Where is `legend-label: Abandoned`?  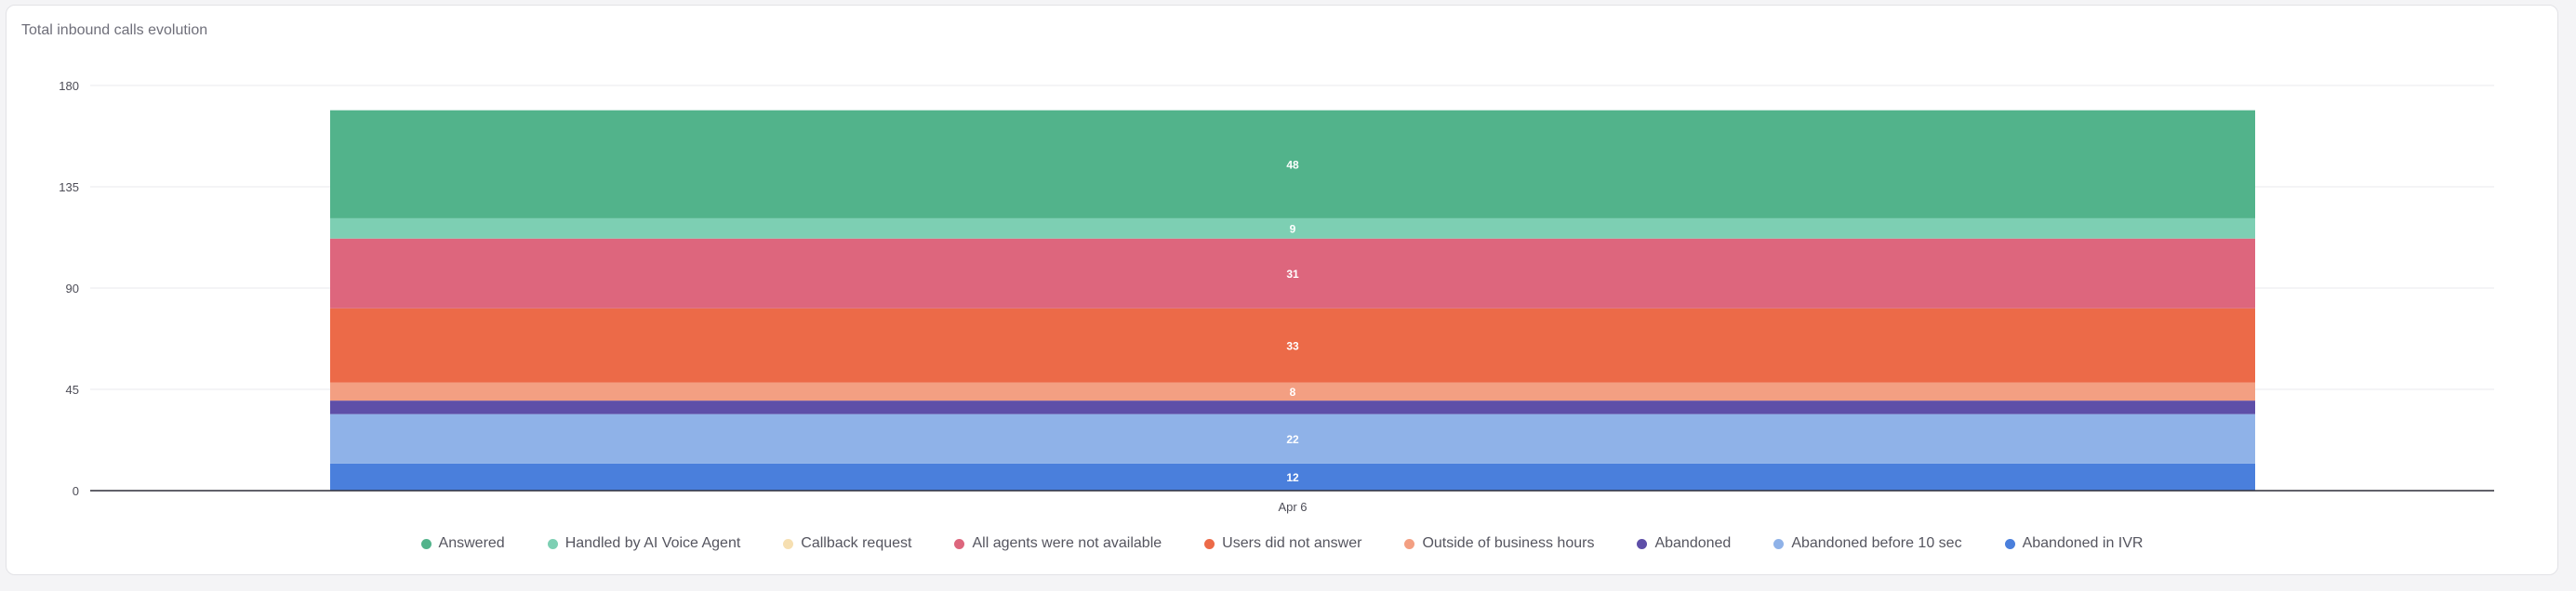 legend-label: Abandoned is located at coordinates (1693, 543).